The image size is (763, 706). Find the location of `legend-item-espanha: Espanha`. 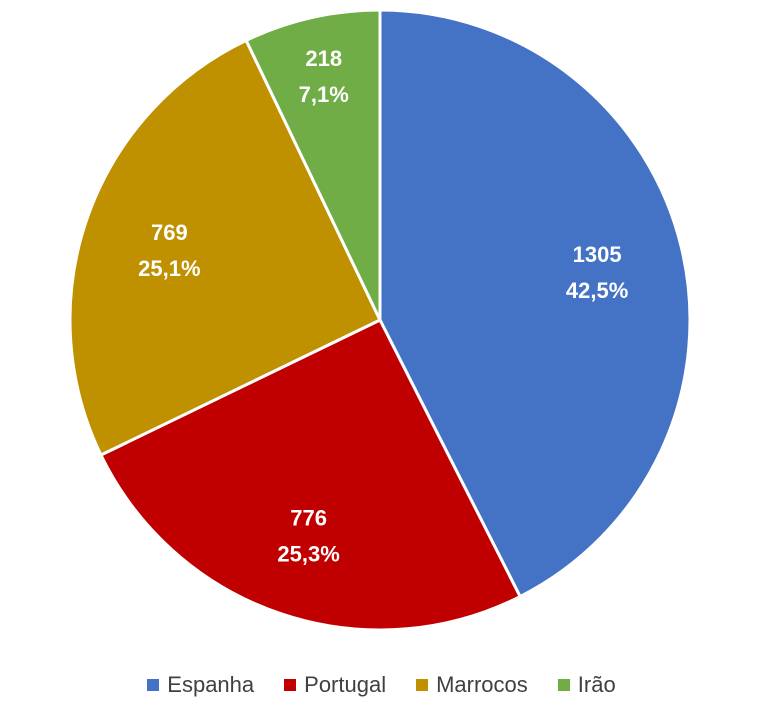

legend-item-espanha: Espanha is located at coordinates (200, 685).